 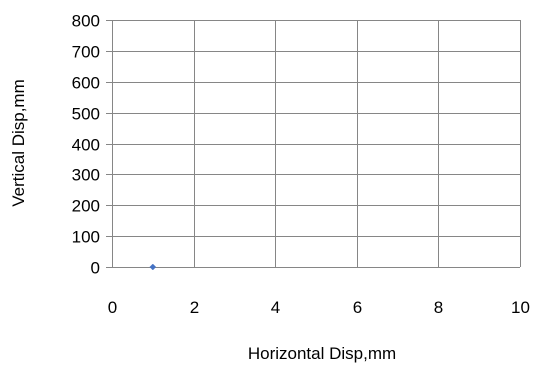 What do you see at coordinates (86, 114) in the screenshot?
I see `y-tick-label: 500` at bounding box center [86, 114].